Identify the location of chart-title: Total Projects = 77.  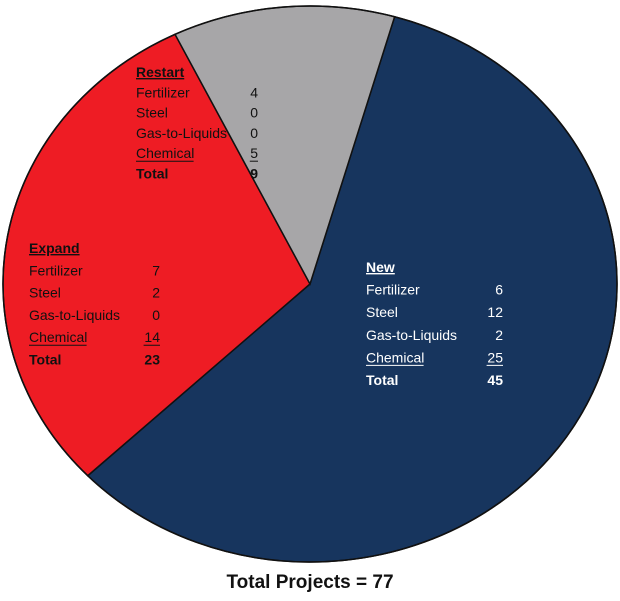
(310, 582).